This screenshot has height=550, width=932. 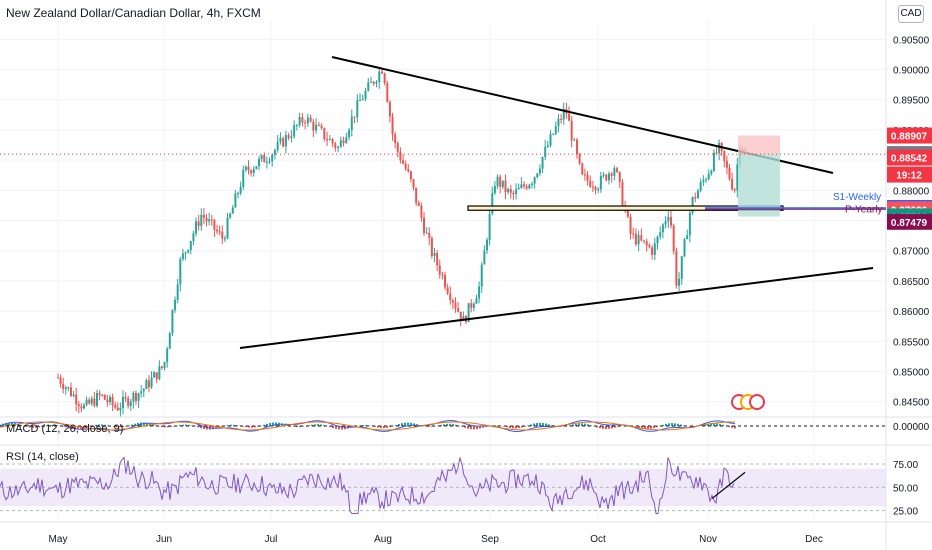 What do you see at coordinates (598, 539) in the screenshot?
I see `x-tick-label: Oct` at bounding box center [598, 539].